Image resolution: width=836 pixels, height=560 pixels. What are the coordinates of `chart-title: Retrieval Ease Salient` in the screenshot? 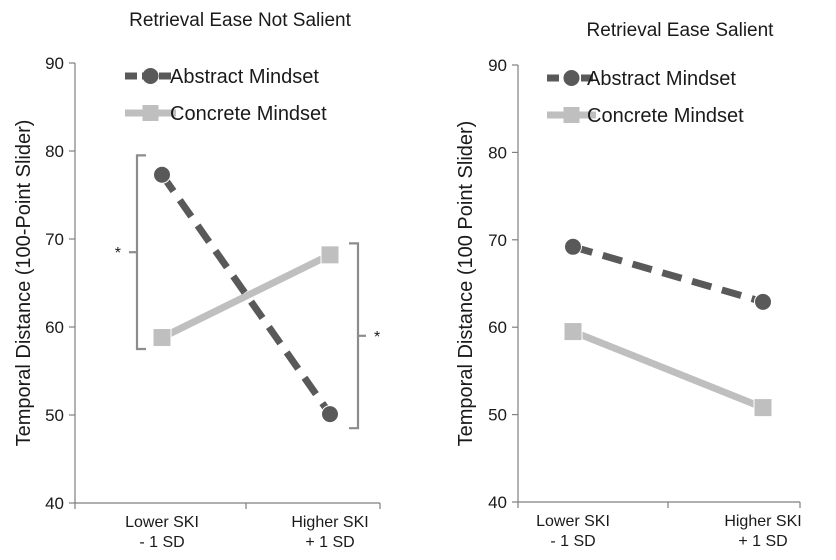 It's located at (681, 30).